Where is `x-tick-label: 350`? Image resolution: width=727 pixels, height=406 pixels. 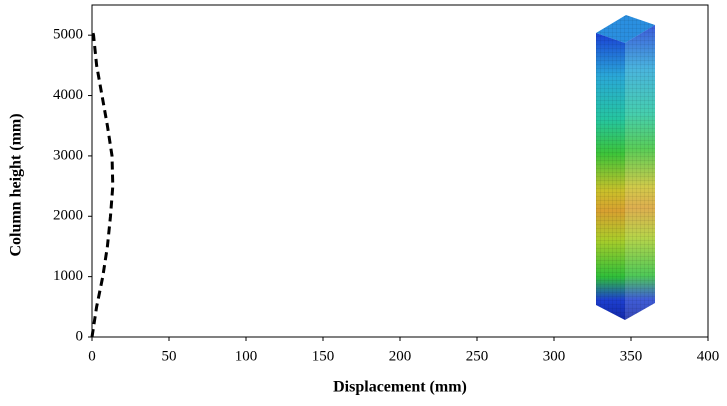
x-tick-label: 350 is located at coordinates (631, 356).